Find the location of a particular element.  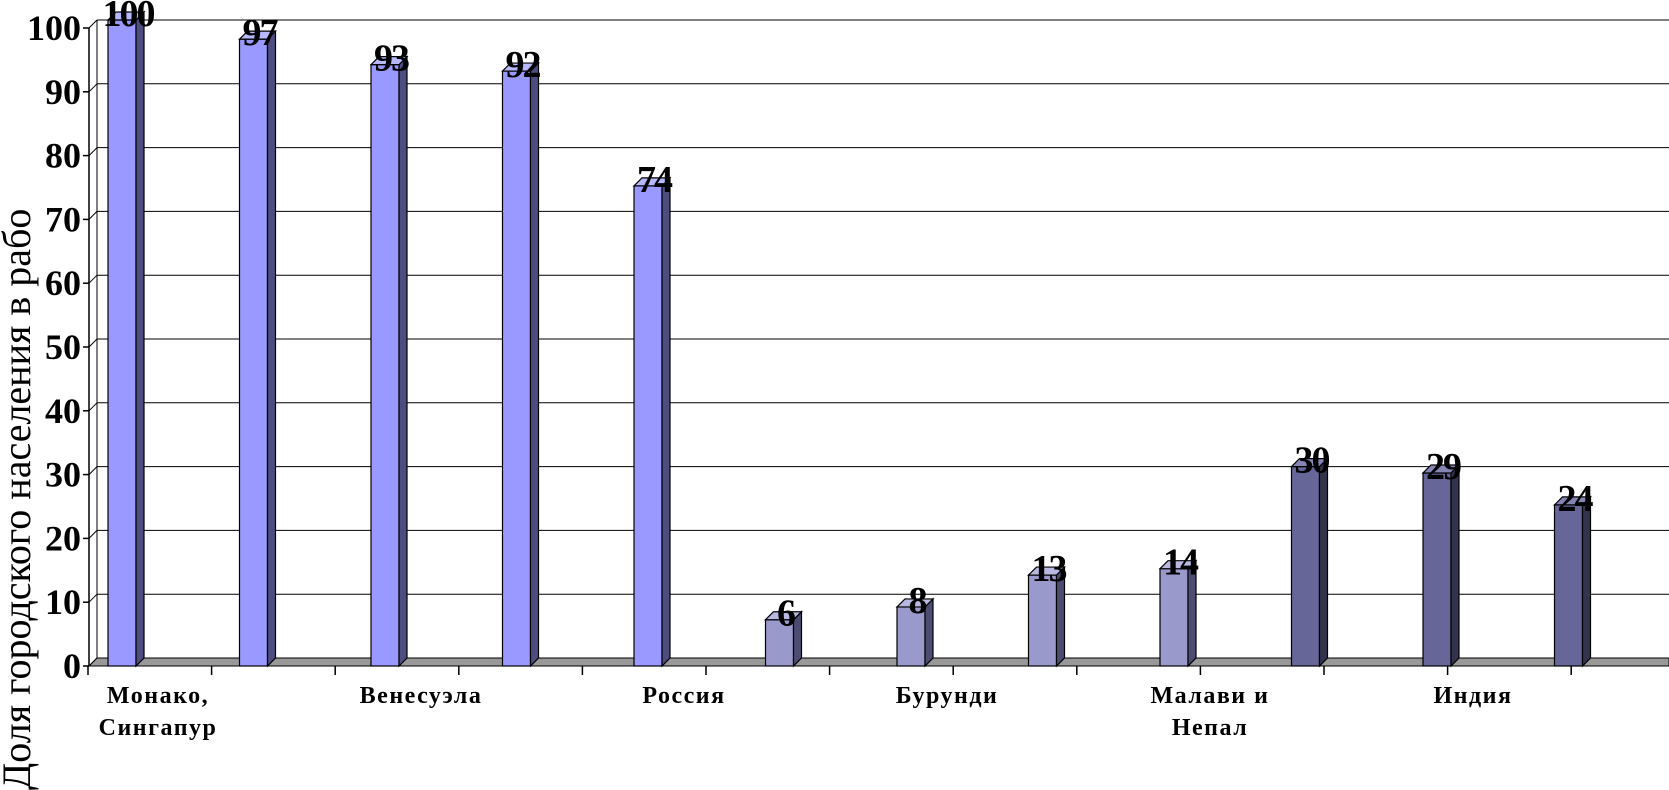

category-label-line: Индия is located at coordinates (1473, 696).